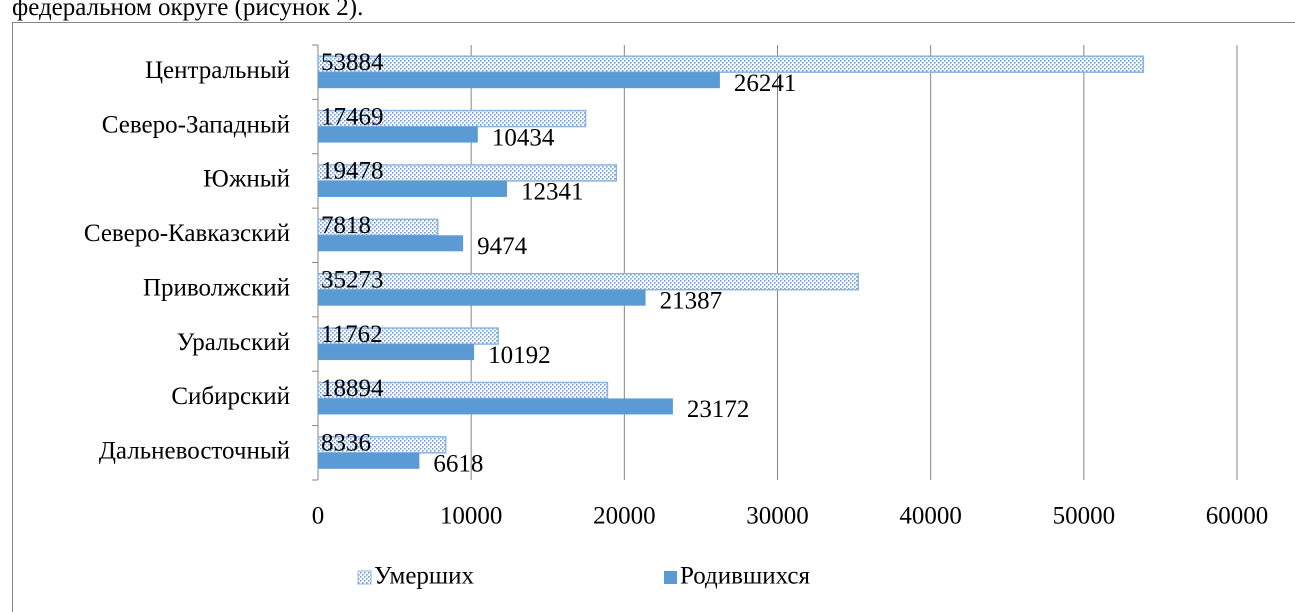 Image resolution: width=1295 pixels, height=612 pixels. I want to click on data-label: 53884, so click(352, 62).